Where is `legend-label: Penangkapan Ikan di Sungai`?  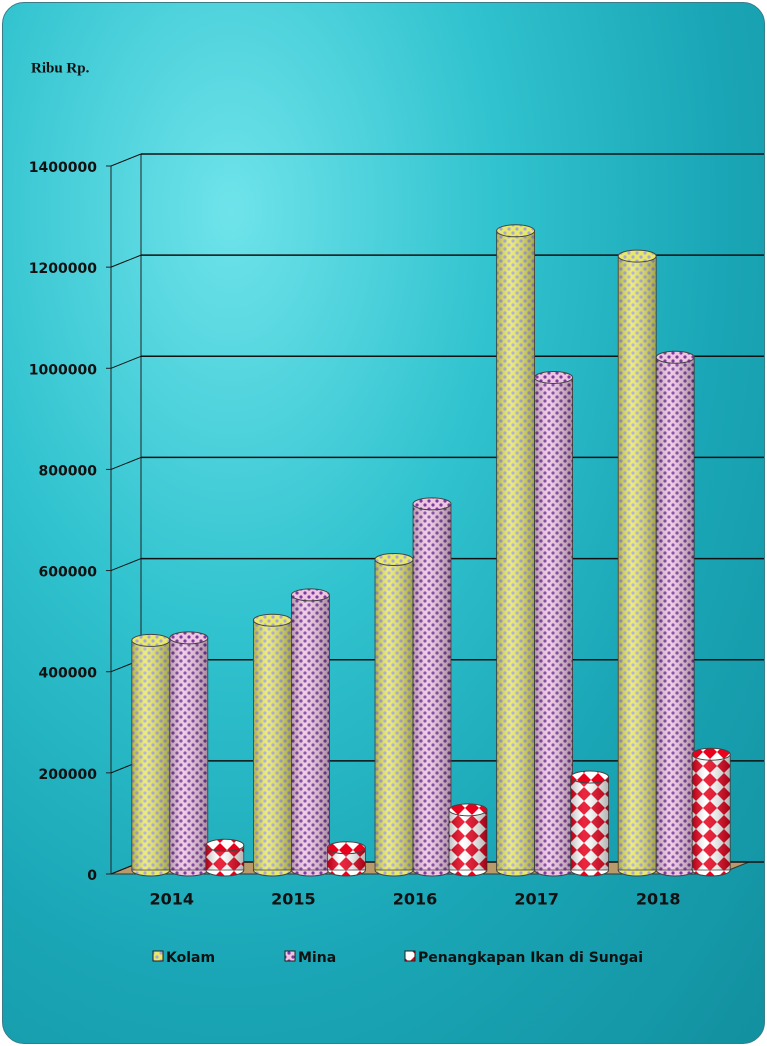 legend-label: Penangkapan Ikan di Sungai is located at coordinates (530, 958).